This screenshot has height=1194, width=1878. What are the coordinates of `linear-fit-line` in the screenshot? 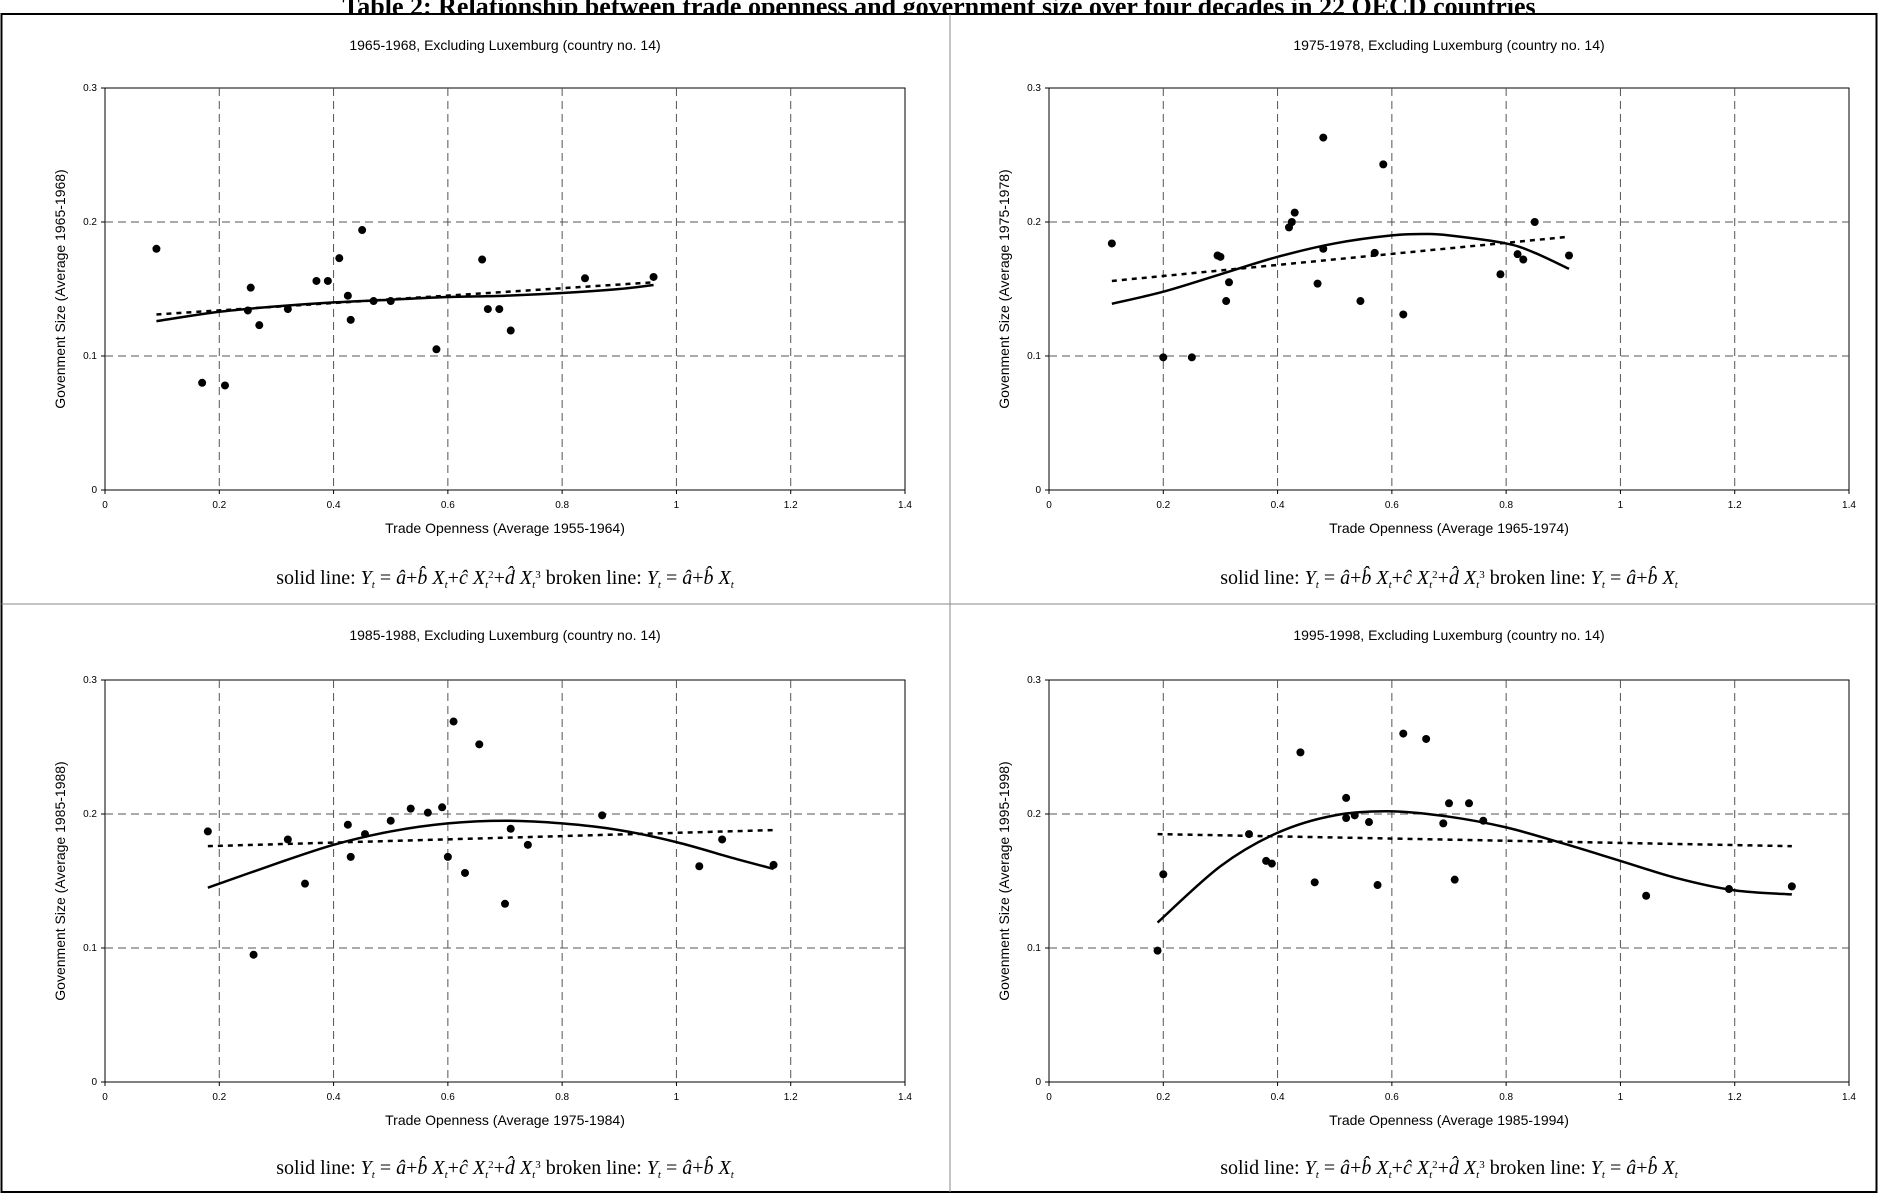 It's located at (490, 838).